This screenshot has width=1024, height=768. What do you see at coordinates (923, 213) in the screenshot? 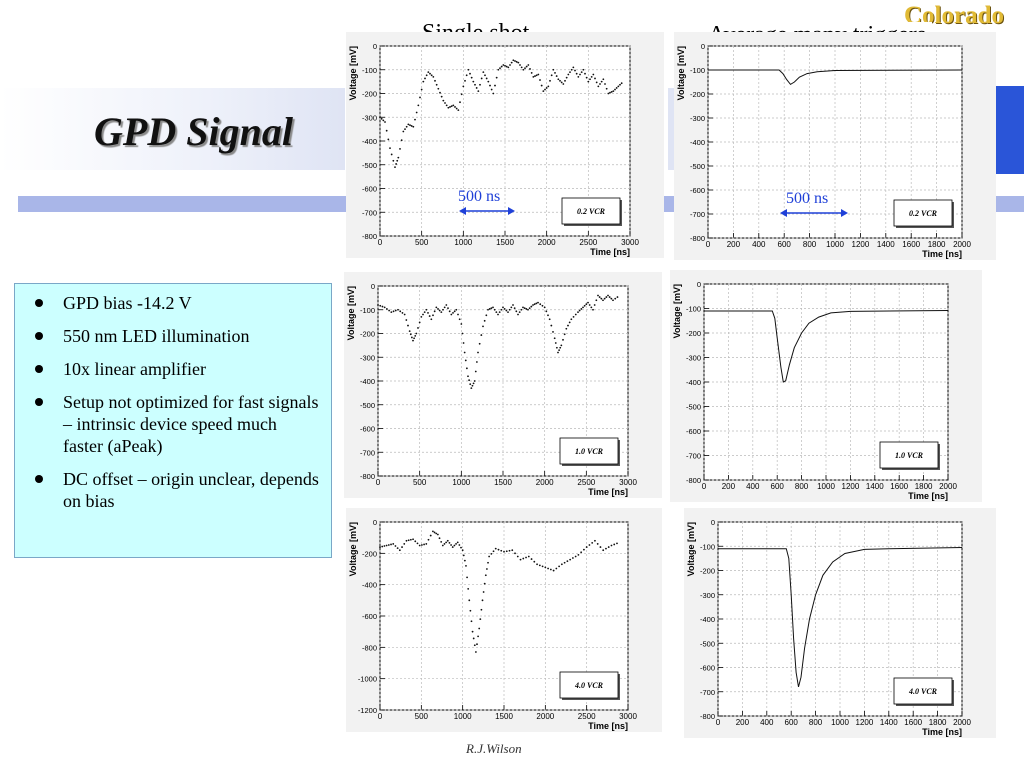
I see `vcr-label-box` at bounding box center [923, 213].